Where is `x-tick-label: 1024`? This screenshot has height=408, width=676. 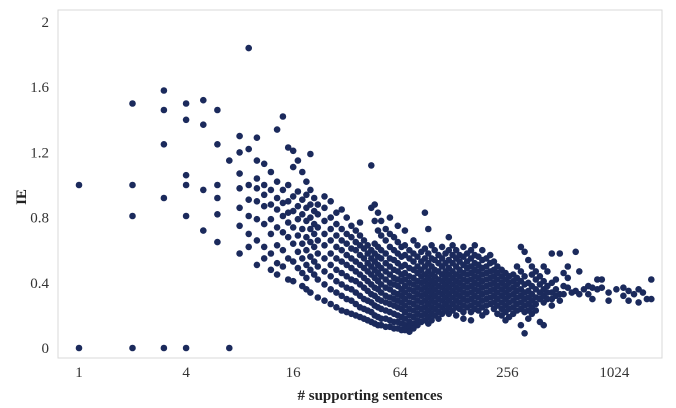 x-tick-label: 1024 is located at coordinates (614, 373).